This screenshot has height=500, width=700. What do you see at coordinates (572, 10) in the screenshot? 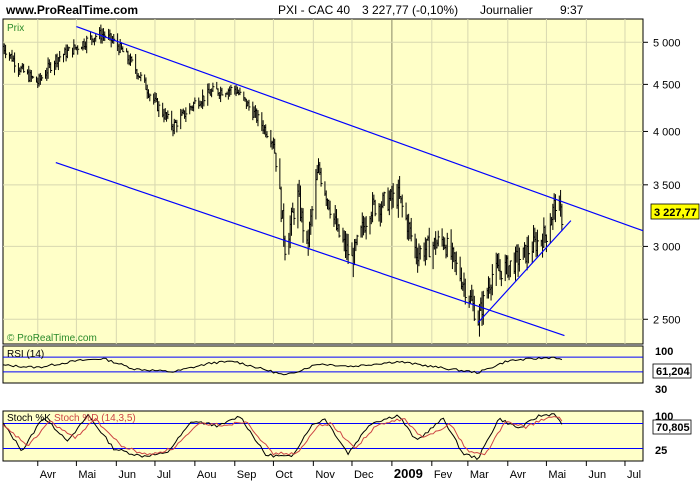
I see `time-label: 9:37` at bounding box center [572, 10].